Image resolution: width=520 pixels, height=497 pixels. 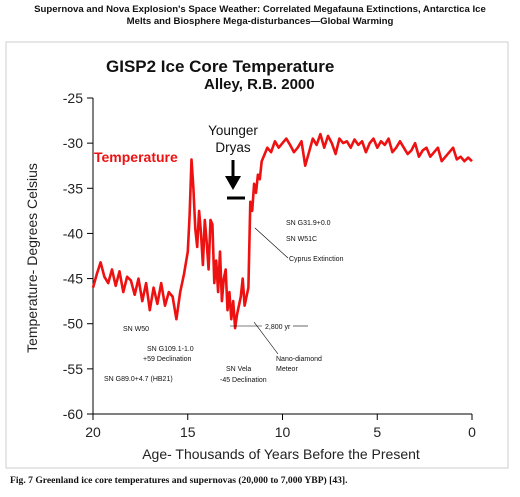 I want to click on annotation-duration: 2,800 yr, so click(x=278, y=327).